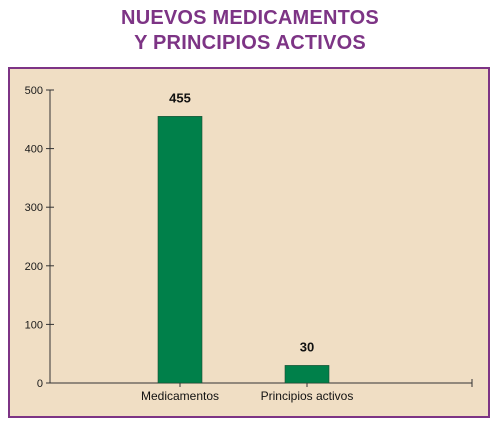 The width and height of the screenshot is (500, 425). What do you see at coordinates (250, 18) in the screenshot?
I see `chart-title-line-1: NUEVOS MEDICAMENTOS` at bounding box center [250, 18].